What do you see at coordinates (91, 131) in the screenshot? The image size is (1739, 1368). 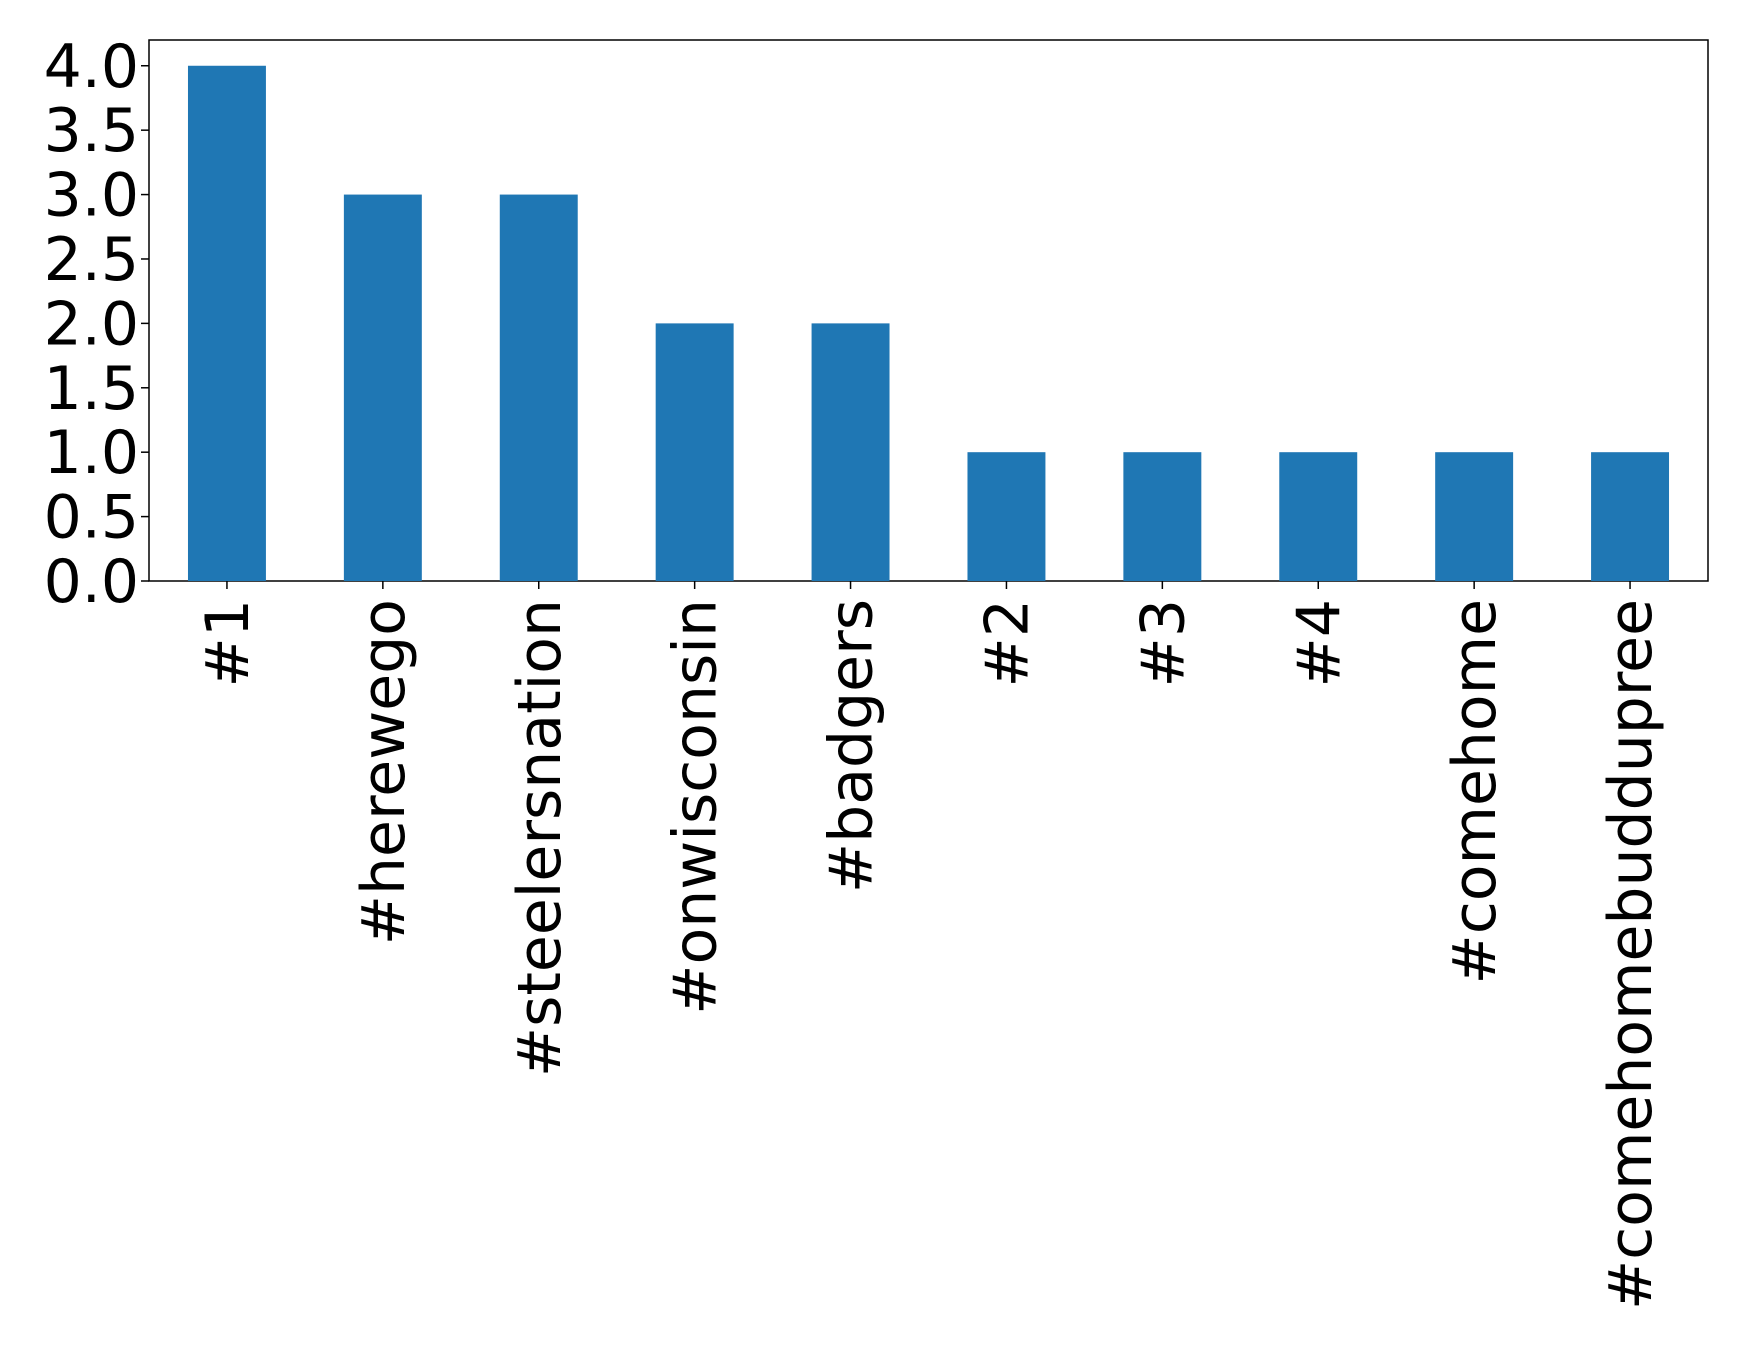 I see `y-tick-label: 3.5` at bounding box center [91, 131].